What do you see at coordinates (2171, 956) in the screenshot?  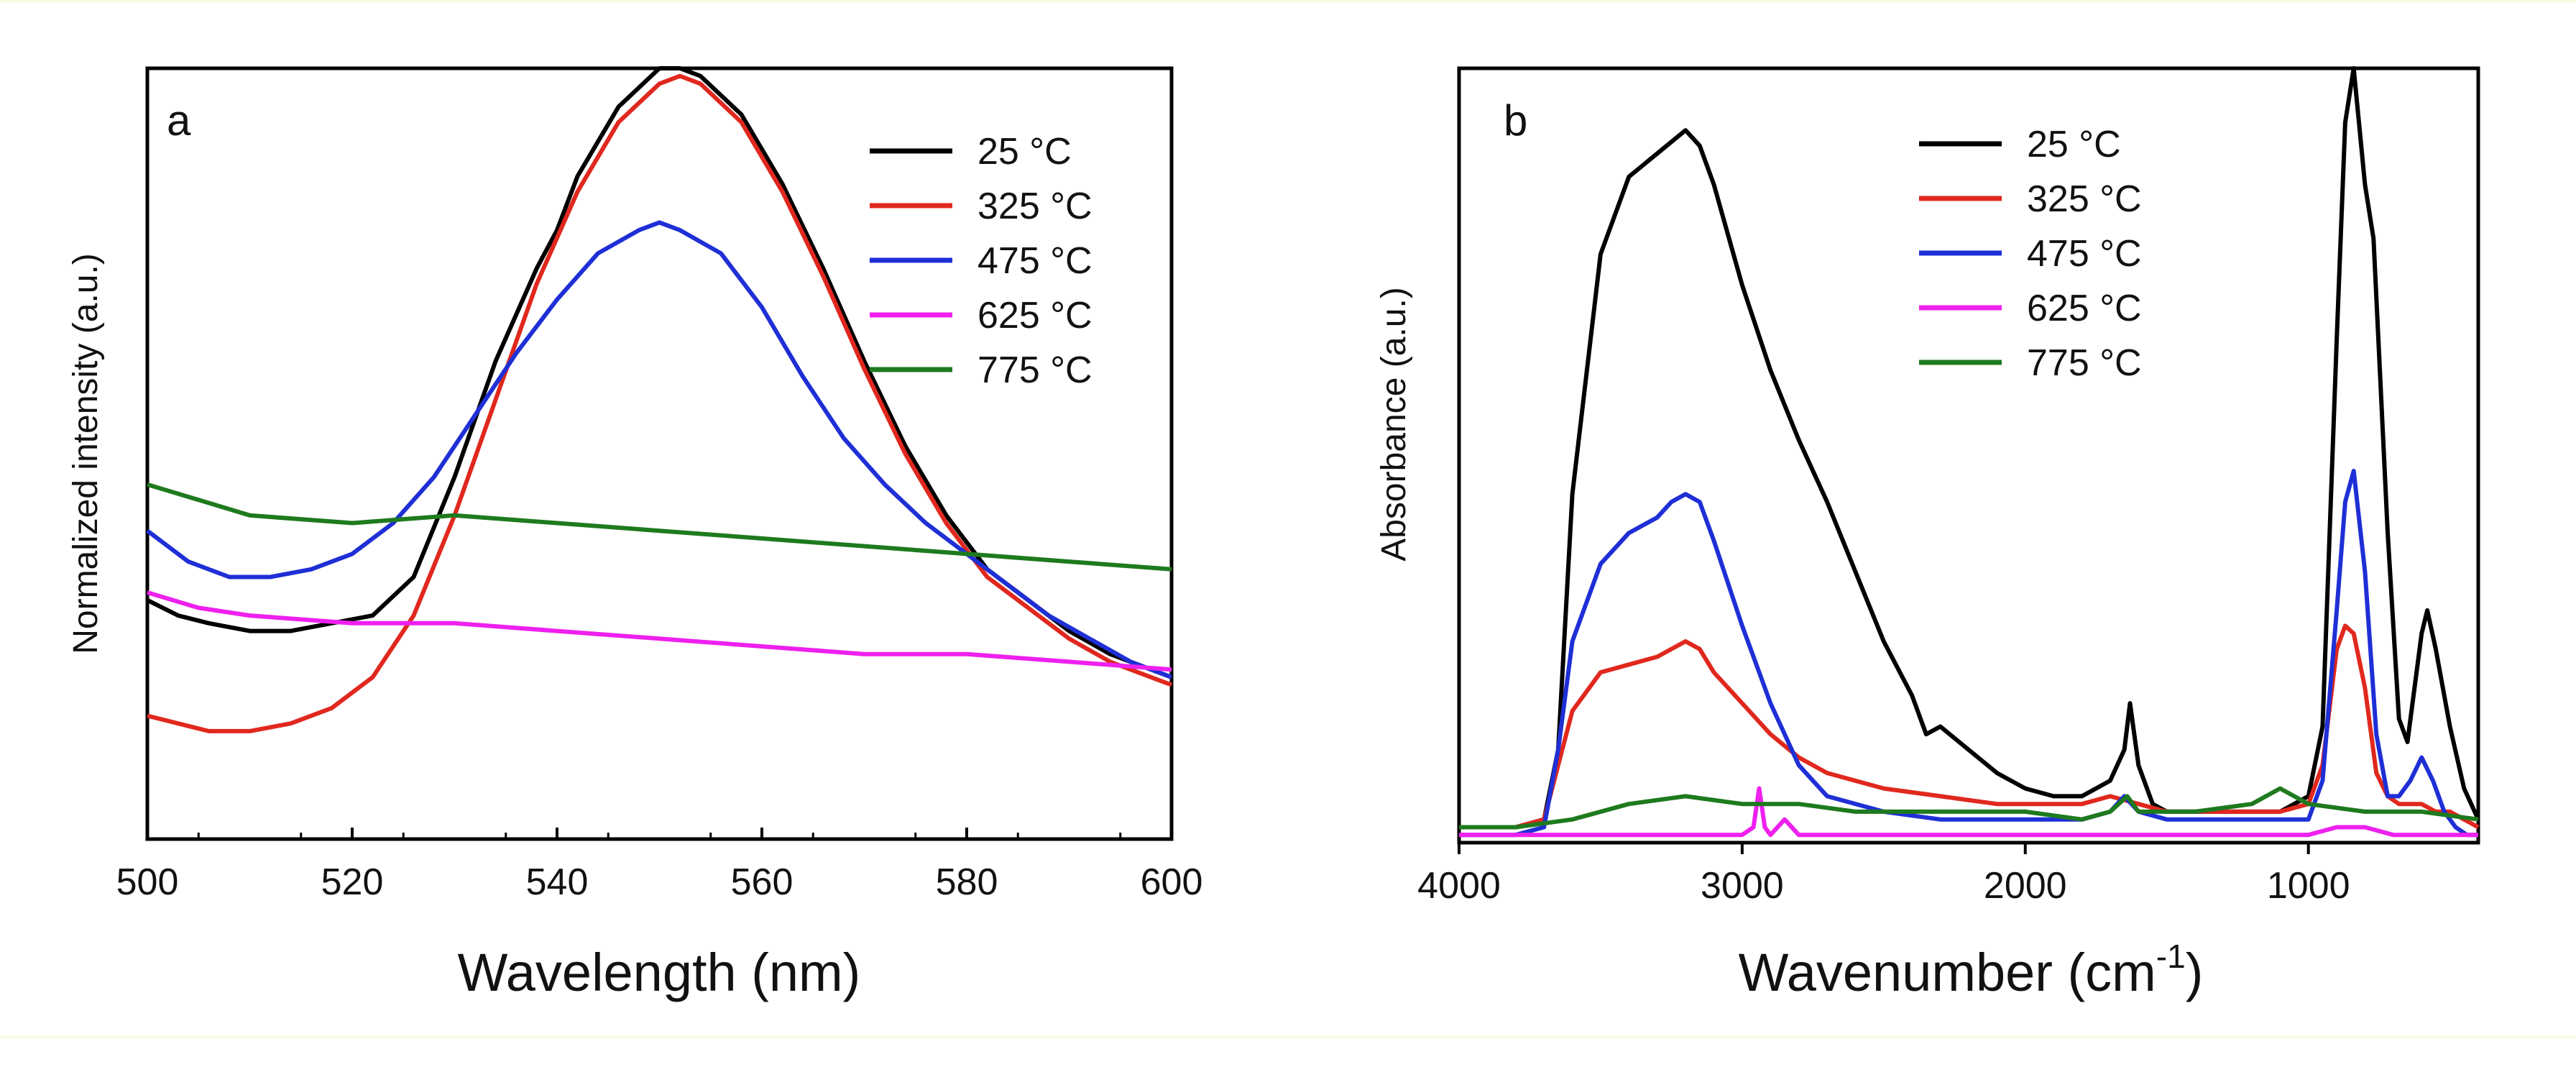 I see `panel-b-x-axis-label-superscript: -1` at bounding box center [2171, 956].